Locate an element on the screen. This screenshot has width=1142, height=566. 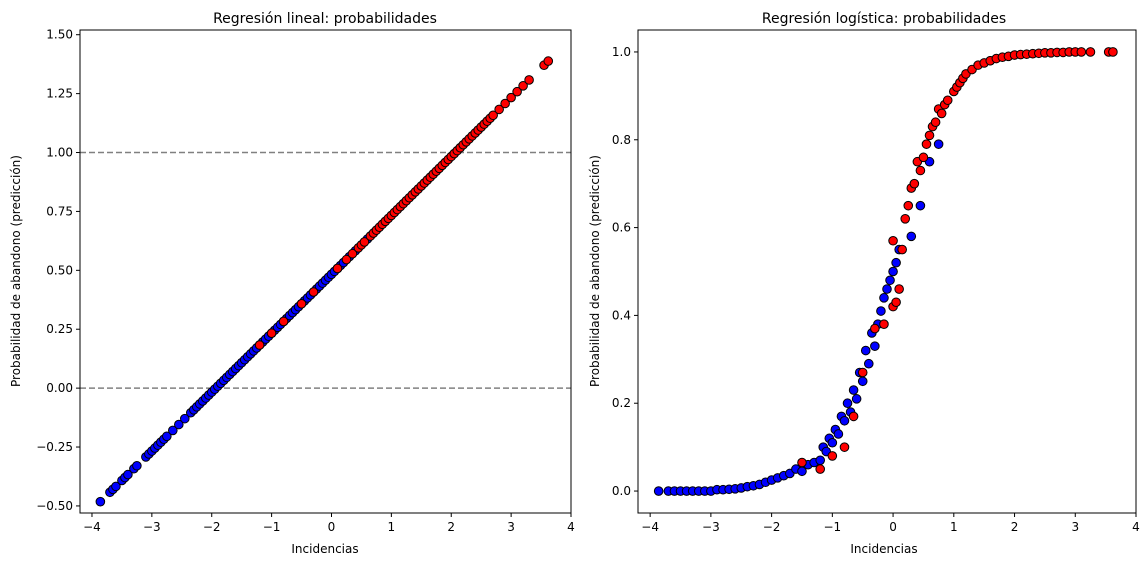
x-tick-label: 3 is located at coordinates (1075, 527).